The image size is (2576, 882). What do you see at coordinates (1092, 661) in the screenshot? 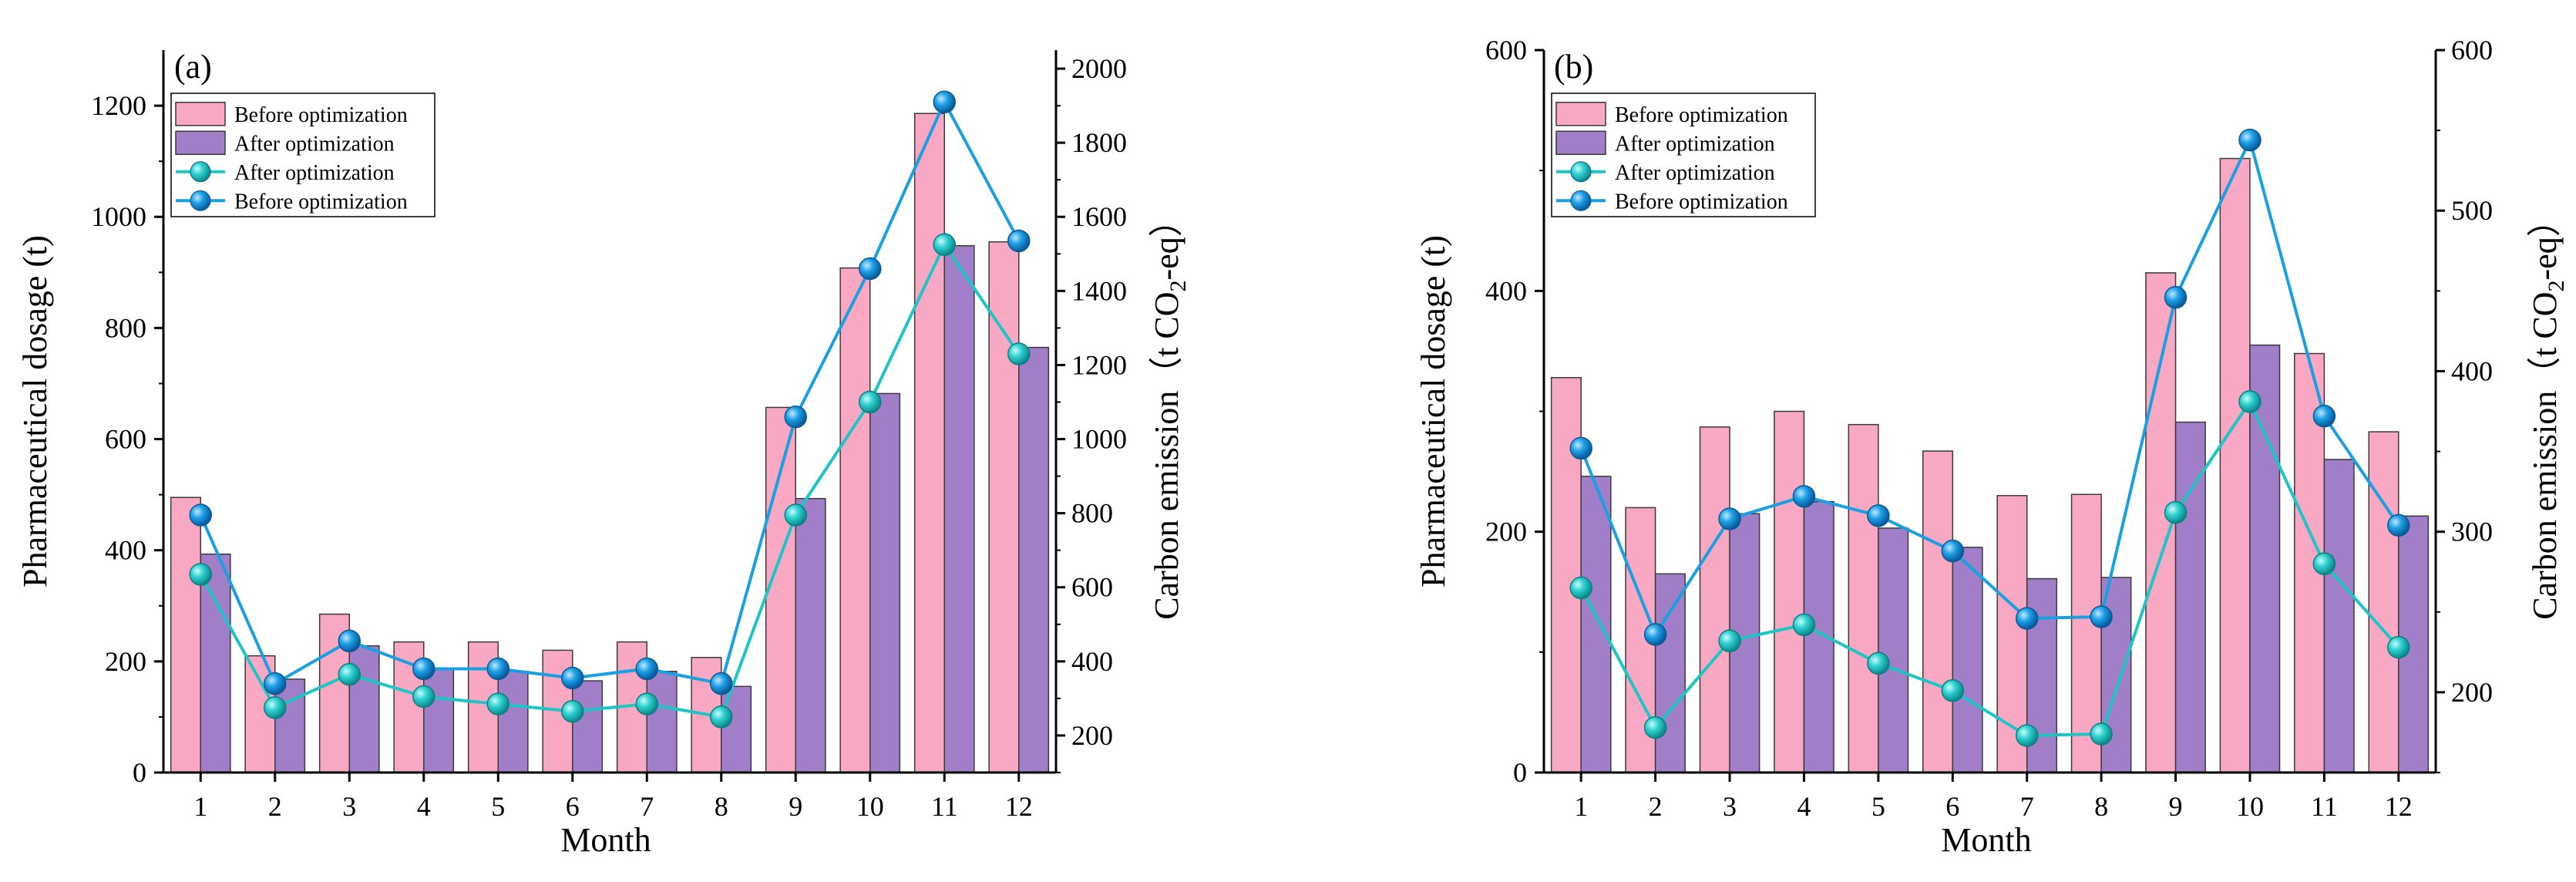
I see `right-tick-label: 400` at bounding box center [1092, 661].